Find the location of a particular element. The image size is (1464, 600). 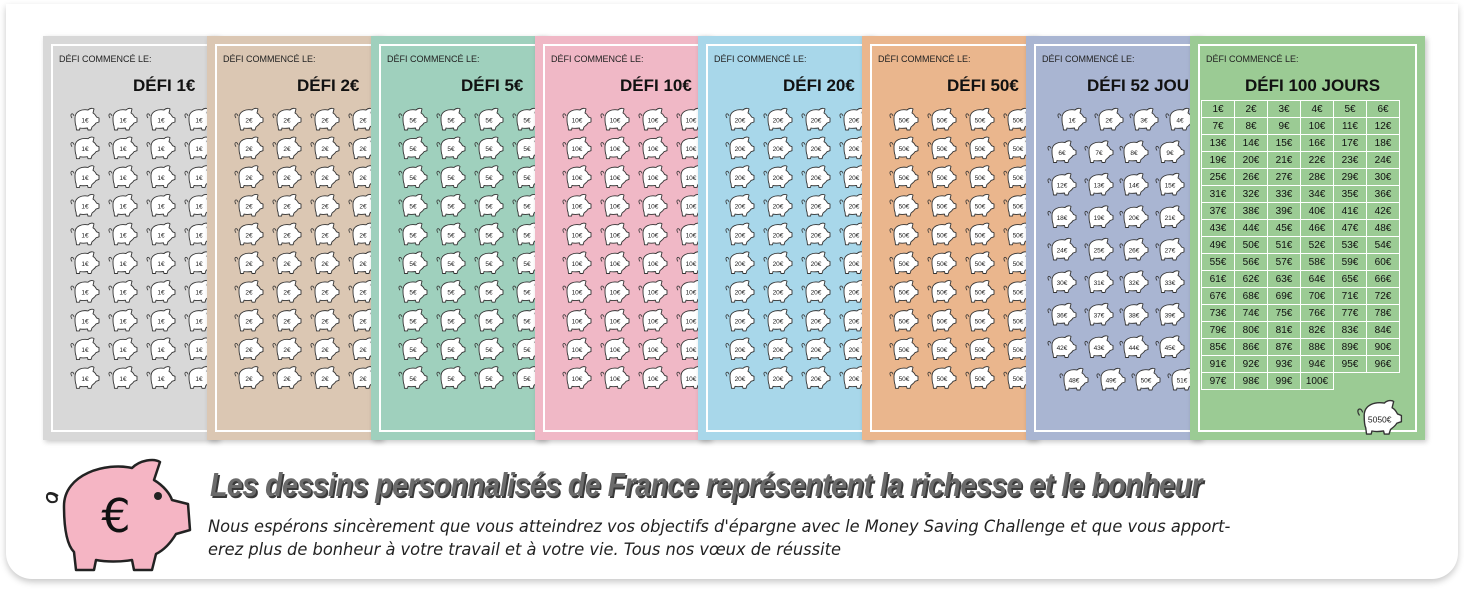

grid-cell: 28€ is located at coordinates (1317, 177).